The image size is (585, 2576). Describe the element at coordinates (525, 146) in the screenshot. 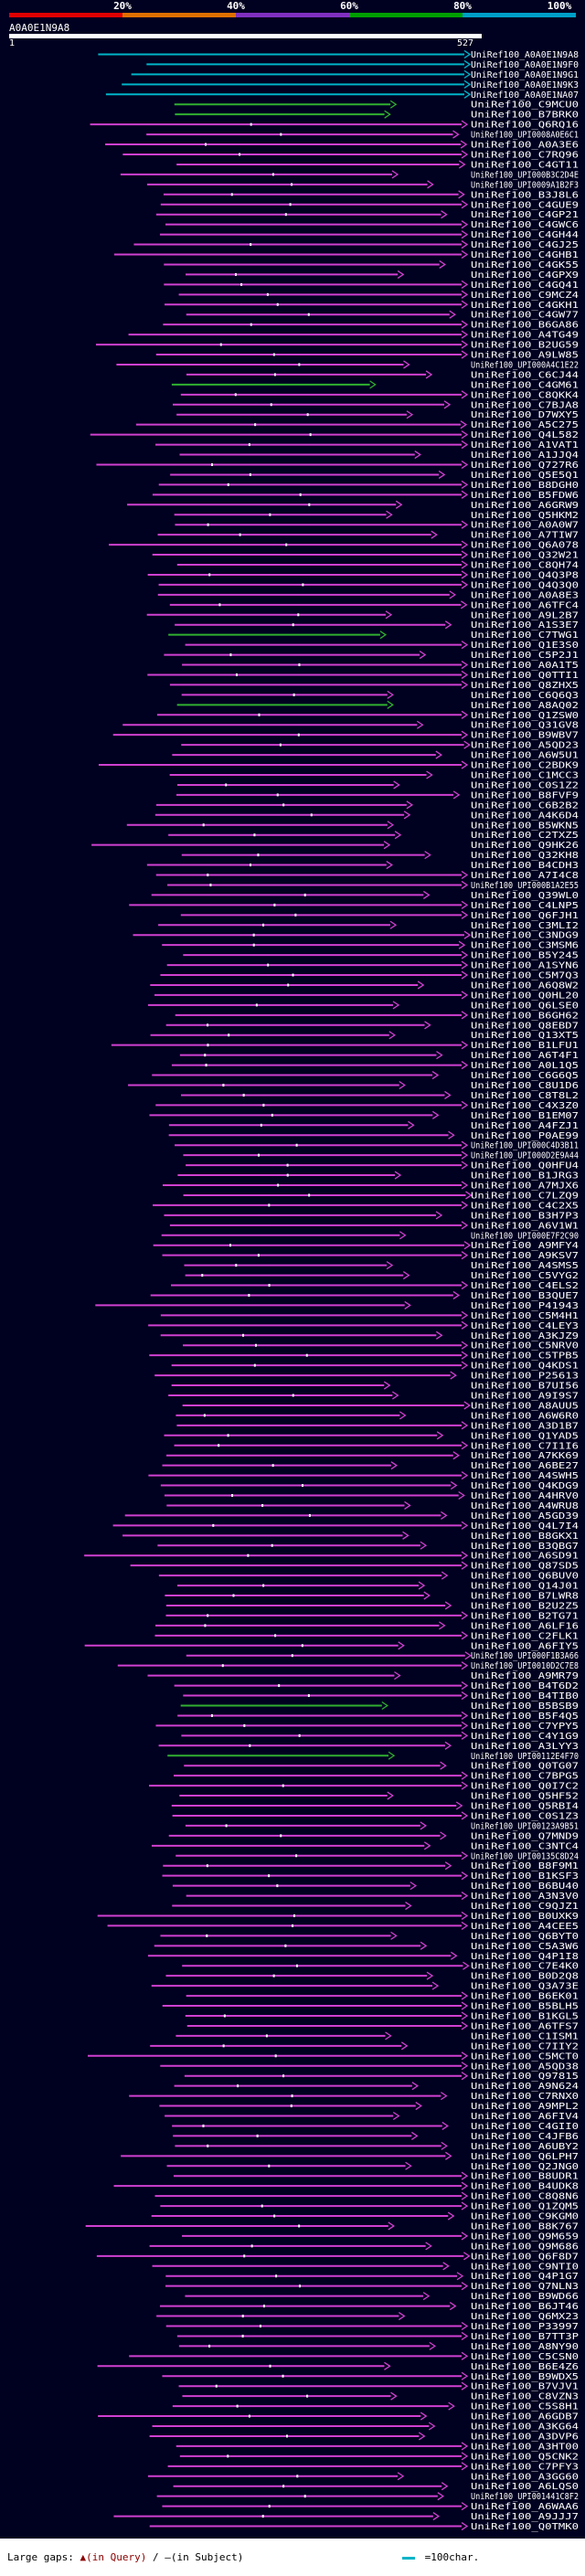

I see `hit-label: UniRef100_A0A3E6` at that location.